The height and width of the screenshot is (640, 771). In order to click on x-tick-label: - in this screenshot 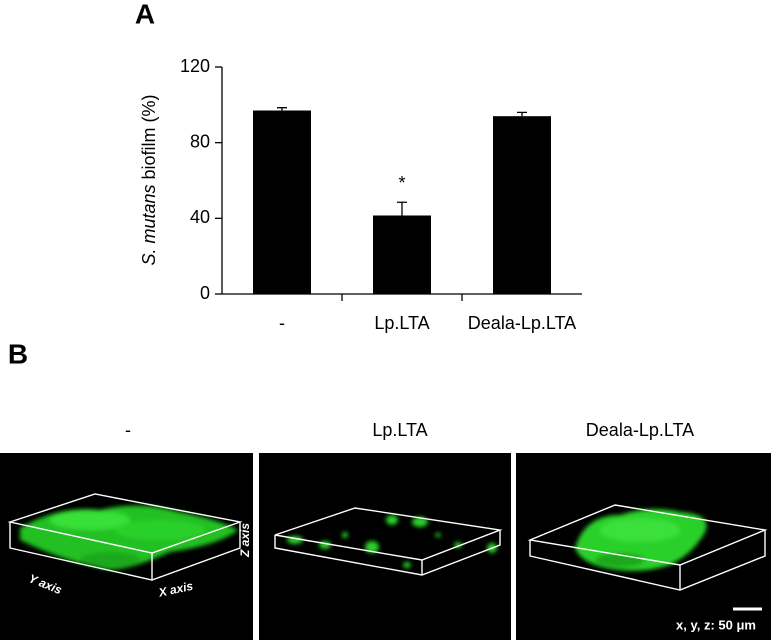, I will do `click(282, 323)`.